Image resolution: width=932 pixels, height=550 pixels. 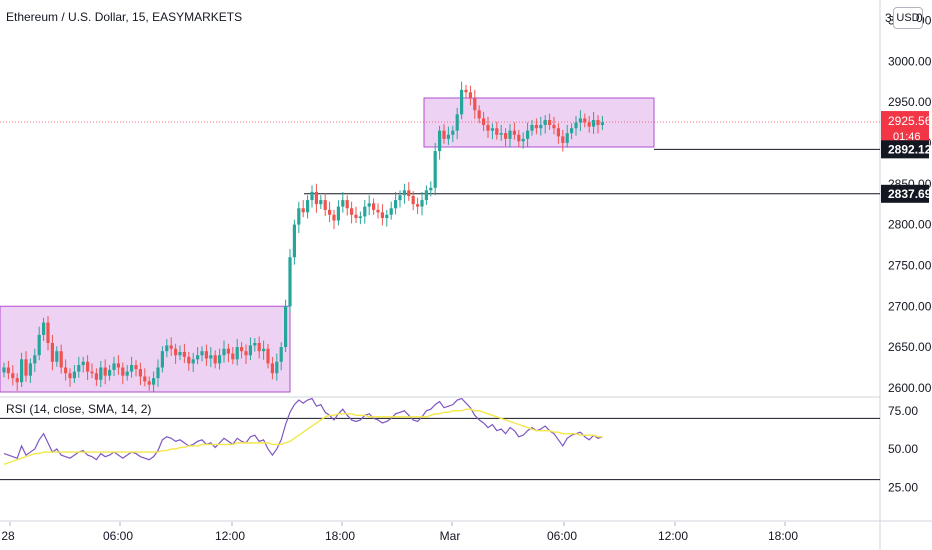 I want to click on level-price-value: 2892.12, so click(x=910, y=149).